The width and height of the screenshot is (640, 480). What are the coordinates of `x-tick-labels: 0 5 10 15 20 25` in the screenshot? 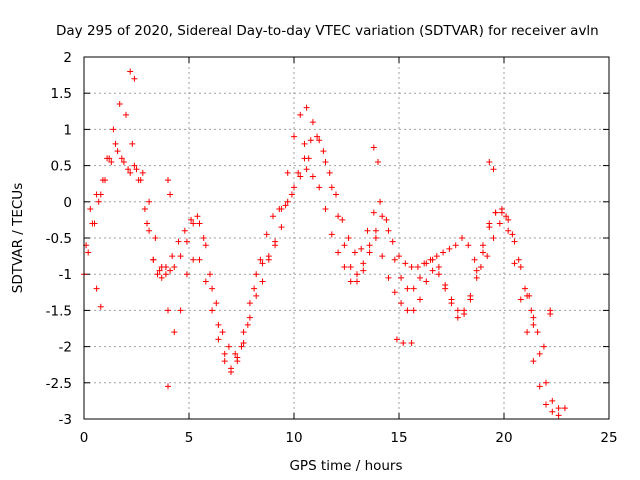 It's located at (349, 438).